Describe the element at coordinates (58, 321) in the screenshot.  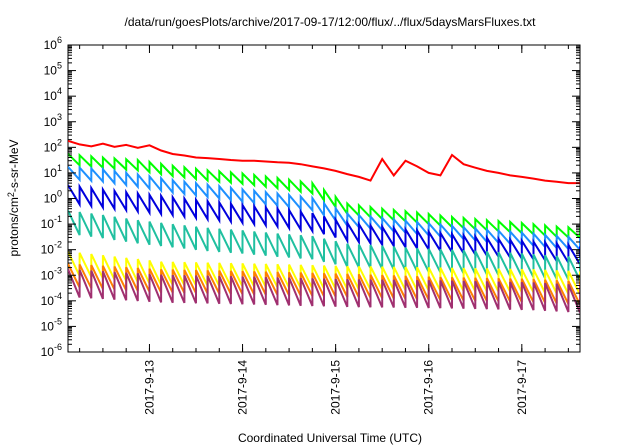
I see `y-tick-exponent: -5` at that location.